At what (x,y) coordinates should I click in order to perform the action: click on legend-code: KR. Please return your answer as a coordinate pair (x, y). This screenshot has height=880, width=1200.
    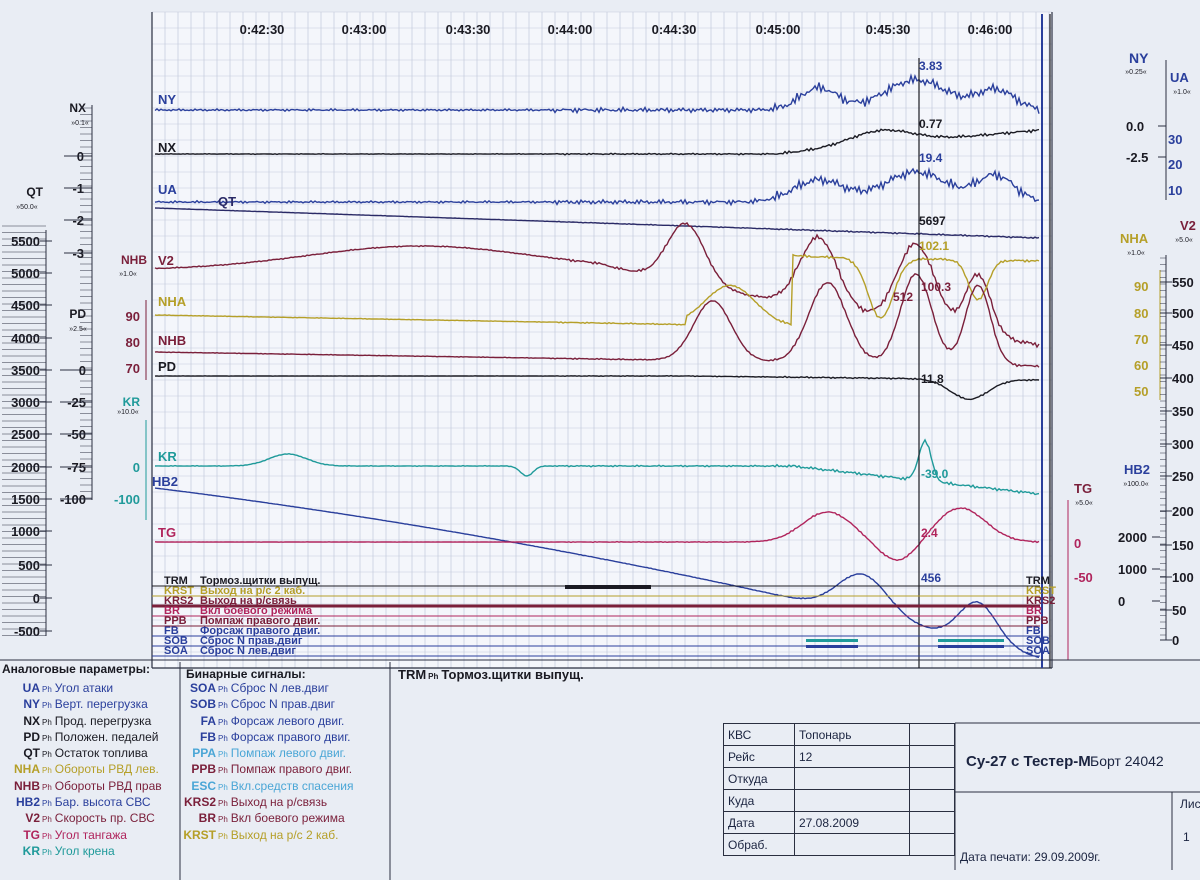
    Looking at the image, I should click on (31, 850).